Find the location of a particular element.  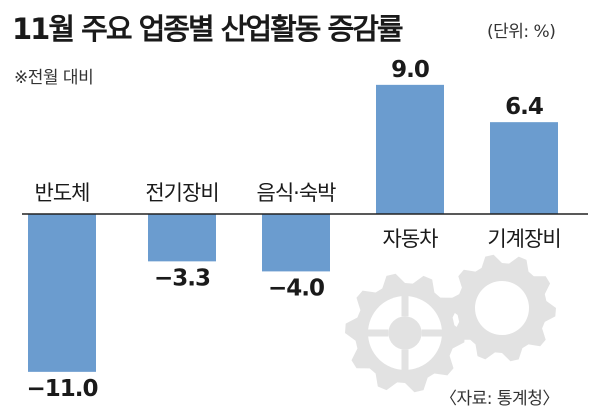

category-label: 기계장비 is located at coordinates (523, 239).